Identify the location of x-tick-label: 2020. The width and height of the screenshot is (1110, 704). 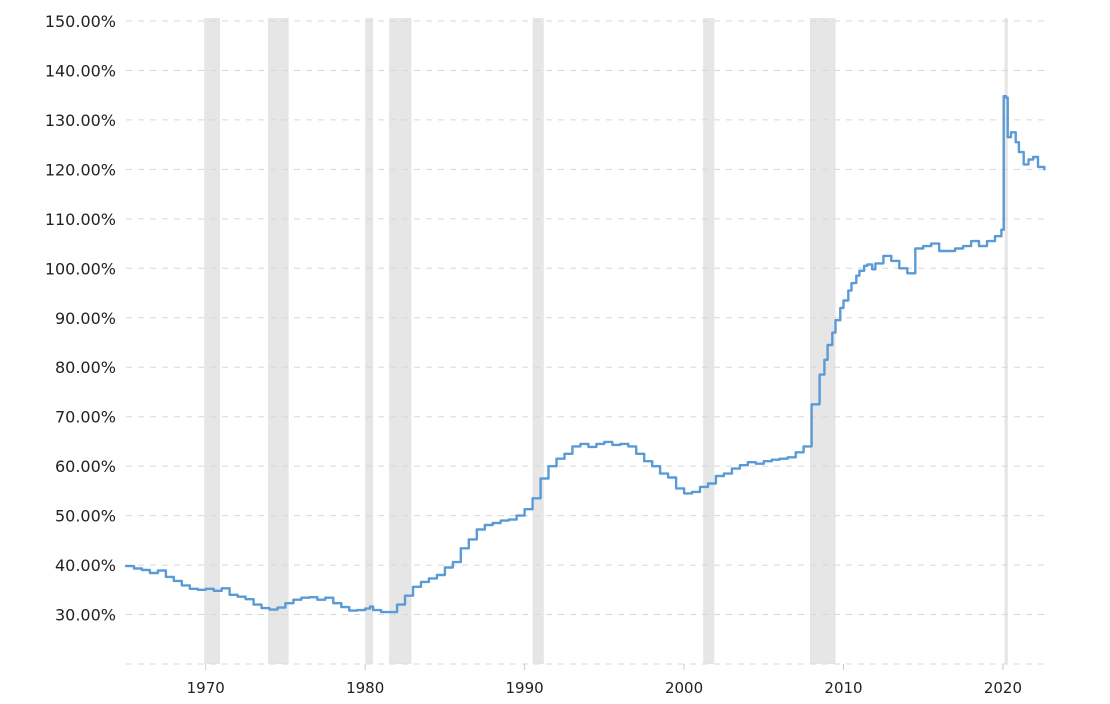
(1003, 688).